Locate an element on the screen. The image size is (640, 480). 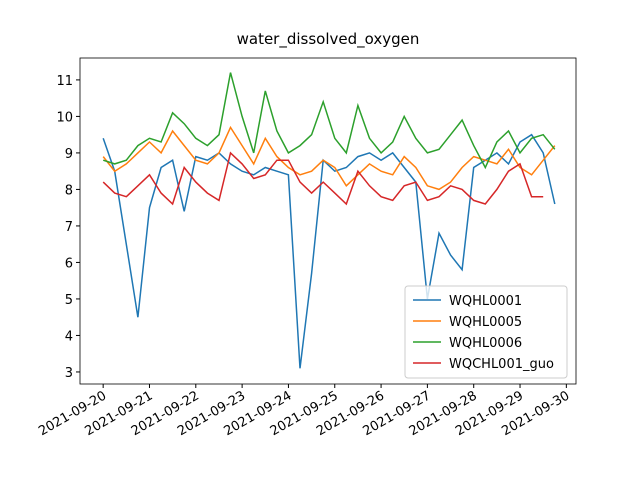
legend-box is located at coordinates (486, 332).